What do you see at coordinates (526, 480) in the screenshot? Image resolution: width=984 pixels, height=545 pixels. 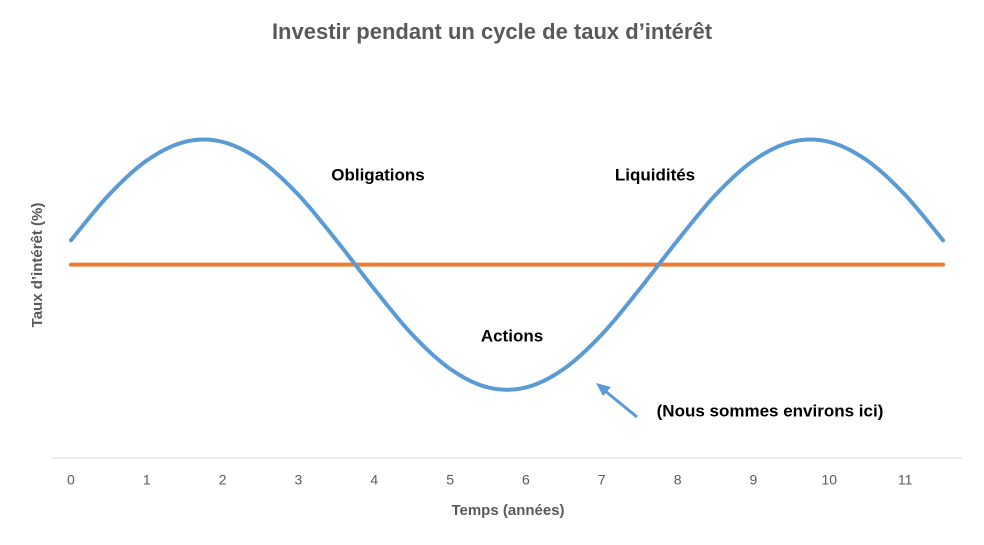 I see `x-tick-label: 6` at bounding box center [526, 480].